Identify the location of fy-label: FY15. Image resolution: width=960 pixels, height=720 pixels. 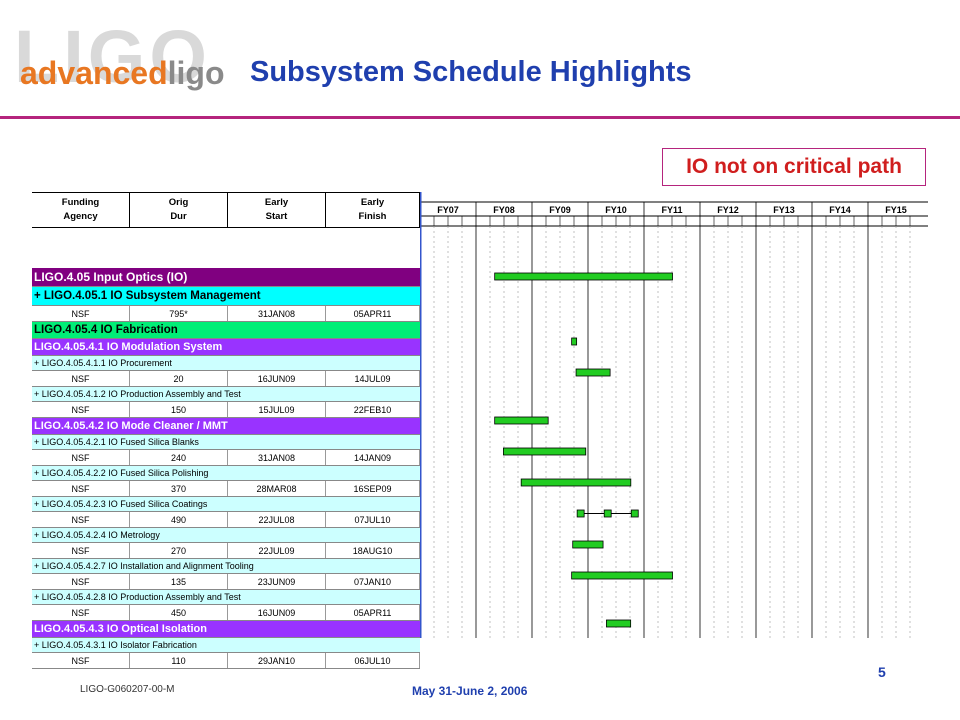
(896, 210).